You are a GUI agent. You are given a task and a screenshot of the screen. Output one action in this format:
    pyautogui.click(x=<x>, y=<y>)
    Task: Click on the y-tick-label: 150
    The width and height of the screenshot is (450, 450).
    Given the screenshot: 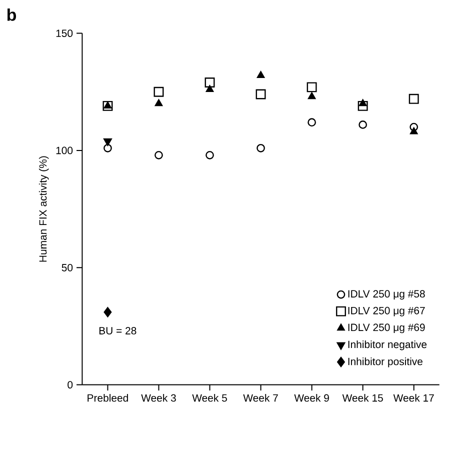 What is the action you would take?
    pyautogui.click(x=64, y=34)
    